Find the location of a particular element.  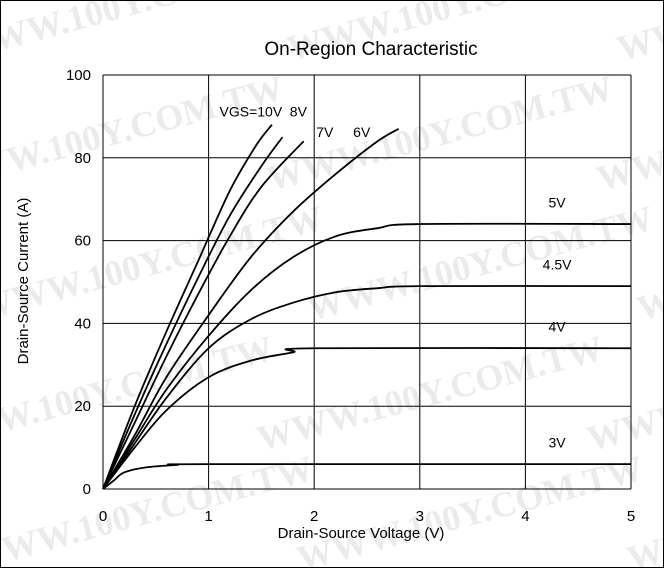

x-tick-label: 3 is located at coordinates (420, 516).